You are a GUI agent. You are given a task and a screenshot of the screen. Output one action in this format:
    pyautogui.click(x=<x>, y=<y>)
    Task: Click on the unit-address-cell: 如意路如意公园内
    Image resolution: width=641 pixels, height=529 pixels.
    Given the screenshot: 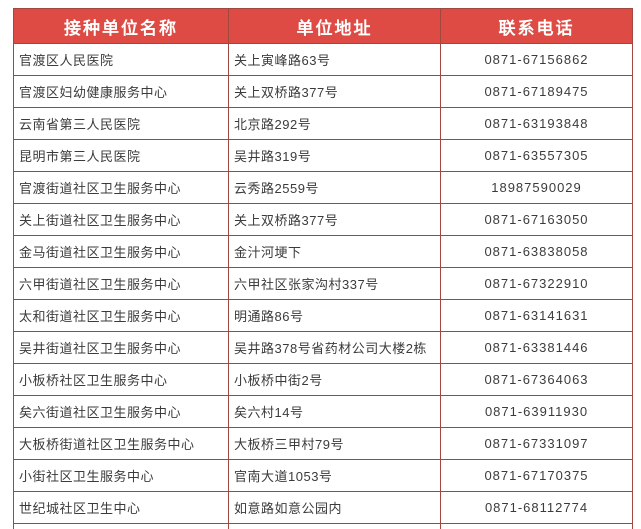 What is the action you would take?
    pyautogui.click(x=334, y=507)
    